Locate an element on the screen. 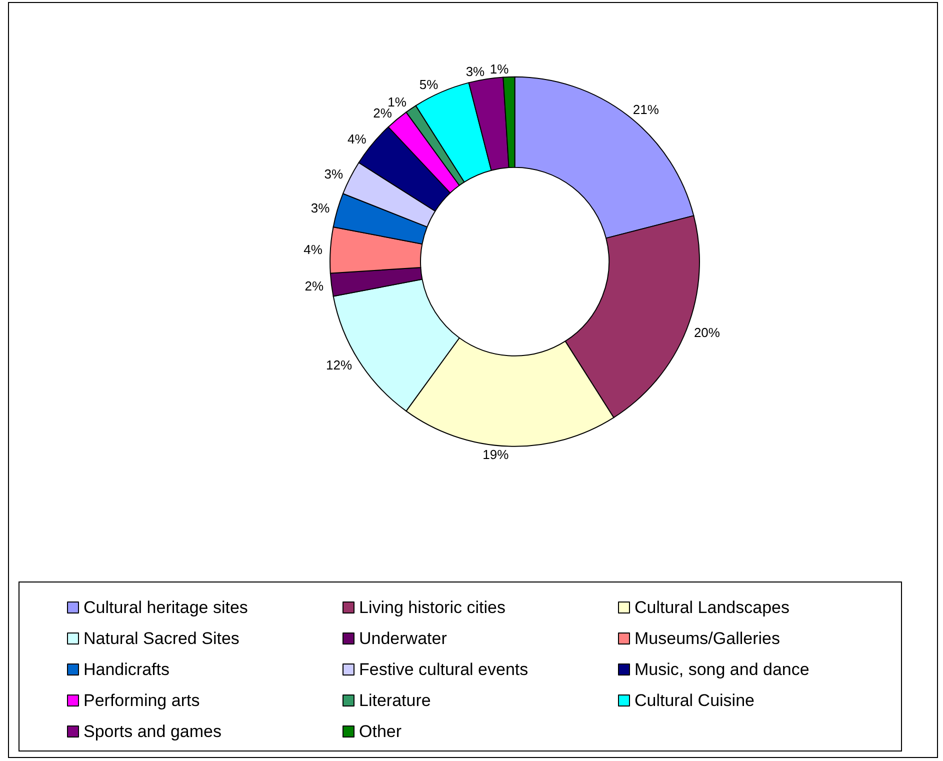  legend-label: Cultural Cuisine is located at coordinates (694, 700).